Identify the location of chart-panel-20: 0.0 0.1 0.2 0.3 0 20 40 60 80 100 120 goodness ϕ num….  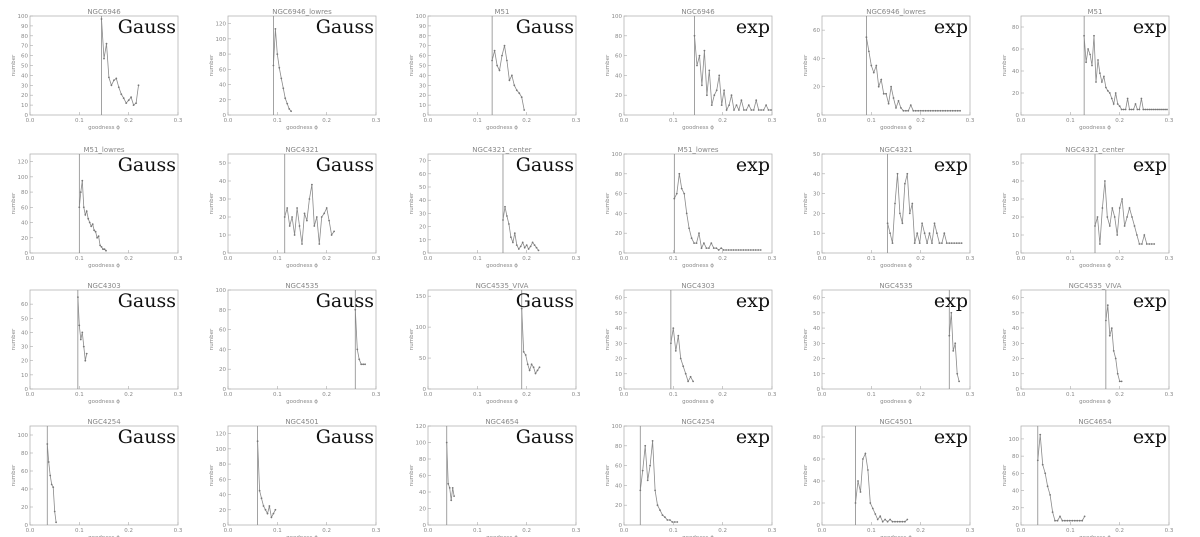
(295, 477).